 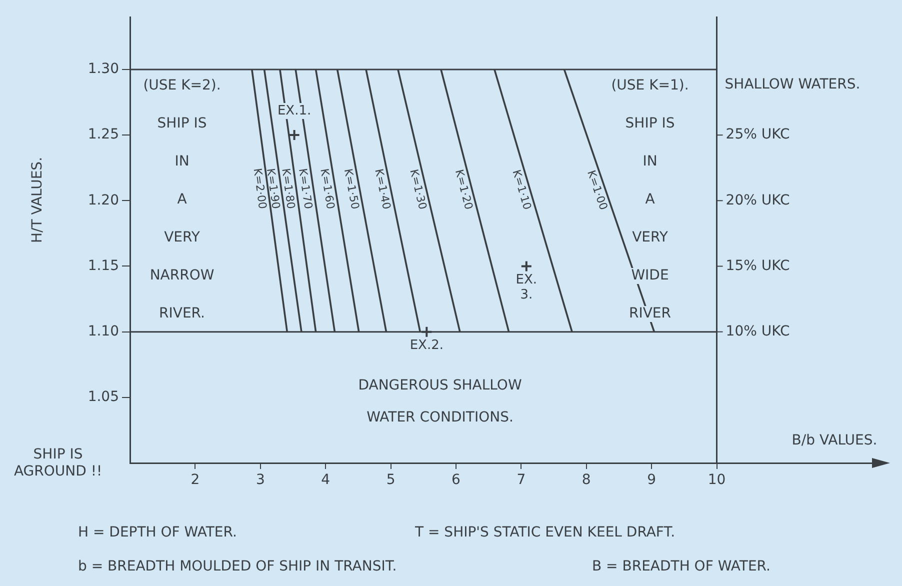 I want to click on annotation: EX.2., so click(x=427, y=346).